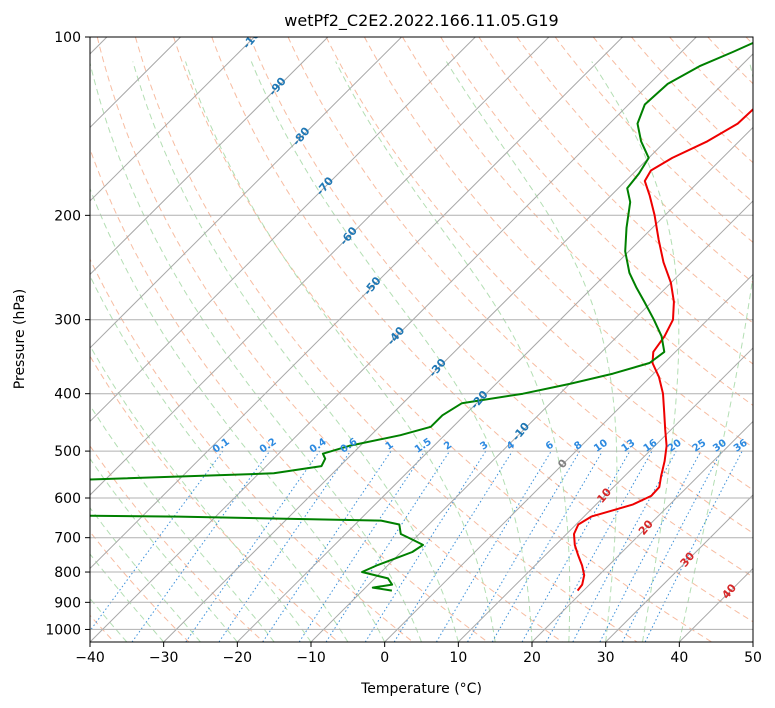 This screenshot has height=708, width=775. I want to click on y-tick-label: 400, so click(67, 395).